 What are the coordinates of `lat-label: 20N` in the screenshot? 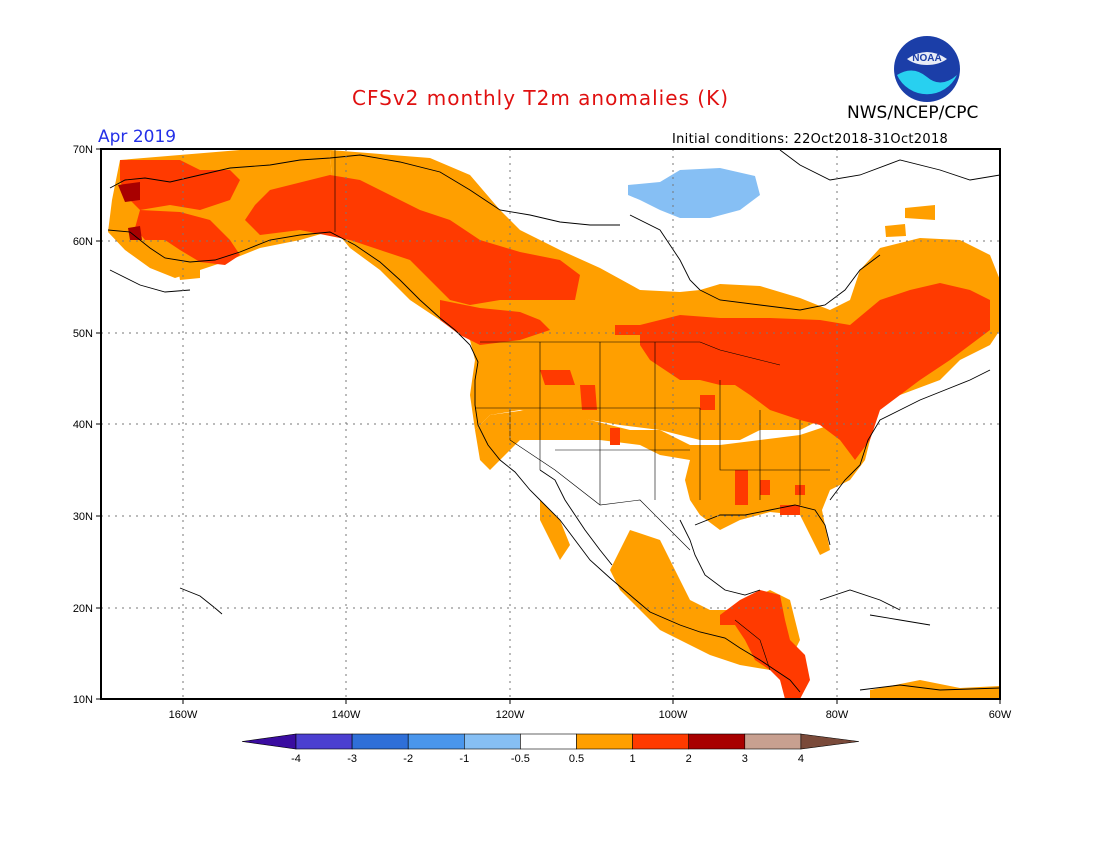 It's located at (83, 609).